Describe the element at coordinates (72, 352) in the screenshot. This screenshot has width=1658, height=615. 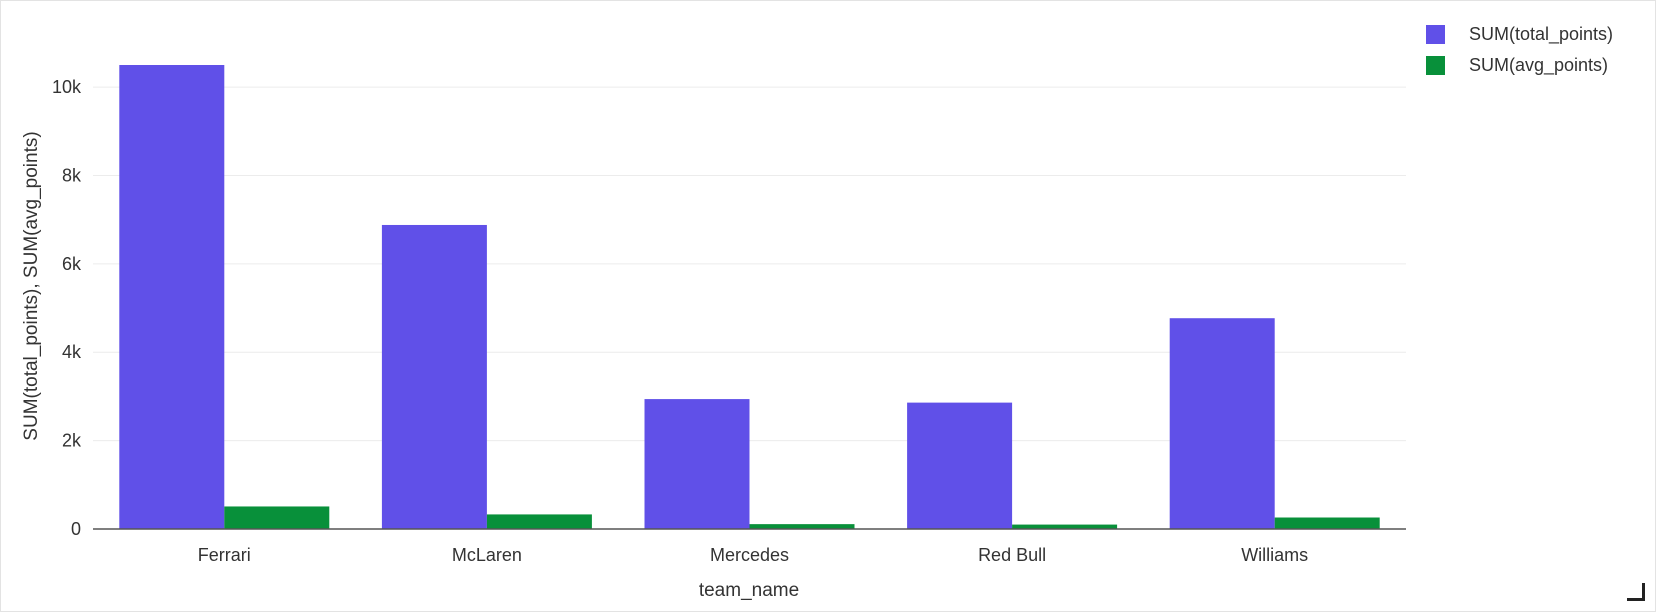
I see `y-tick-label: 4k` at that location.